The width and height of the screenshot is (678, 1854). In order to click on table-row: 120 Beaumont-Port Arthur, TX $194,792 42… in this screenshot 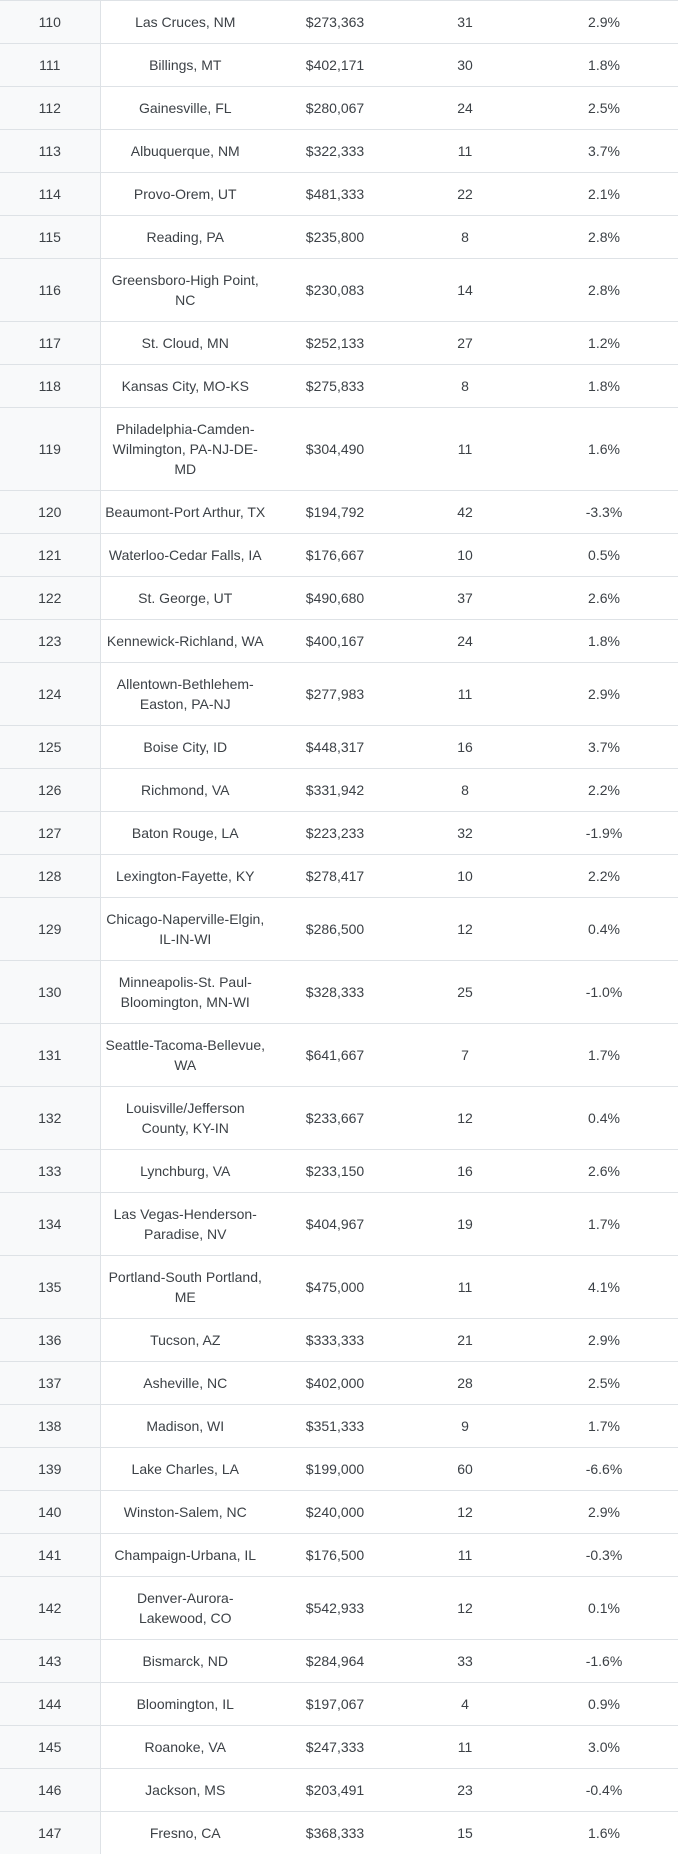, I will do `click(339, 512)`.